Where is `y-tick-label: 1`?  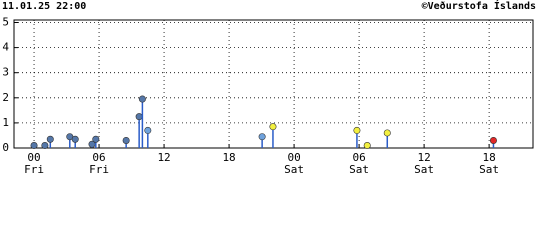 y-tick-label: 1 is located at coordinates (5, 122).